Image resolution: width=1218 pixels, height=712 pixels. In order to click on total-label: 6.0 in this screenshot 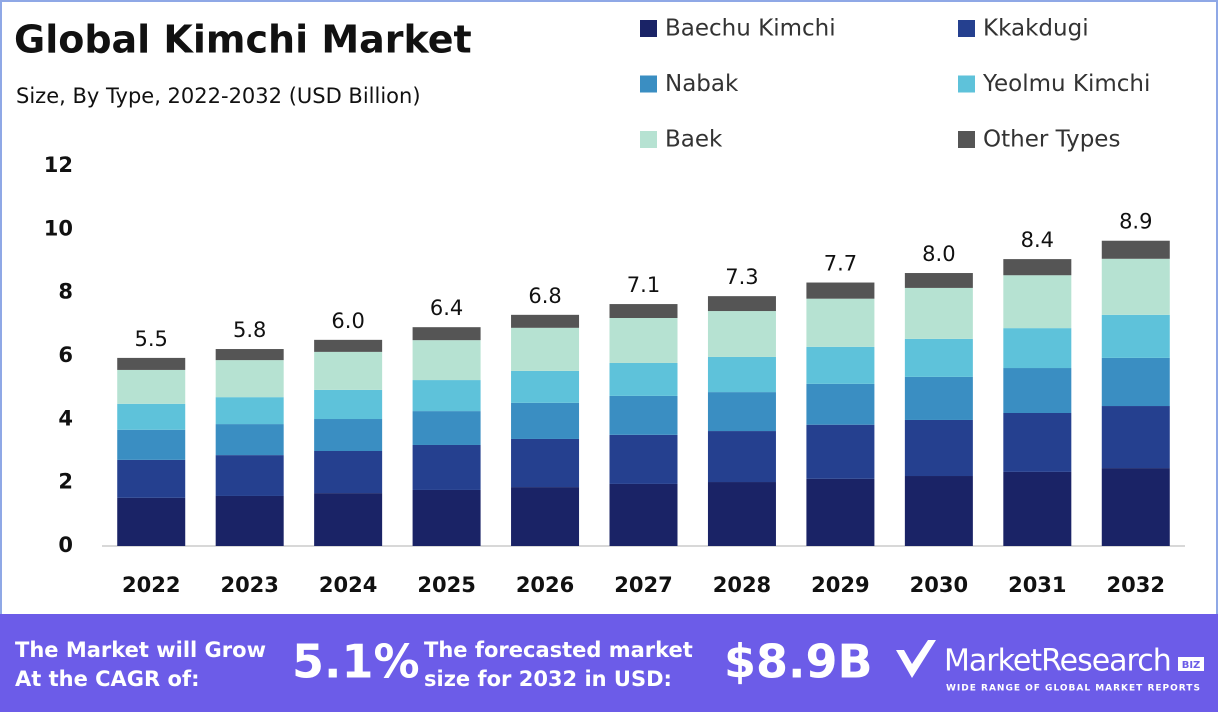, I will do `click(347, 321)`.